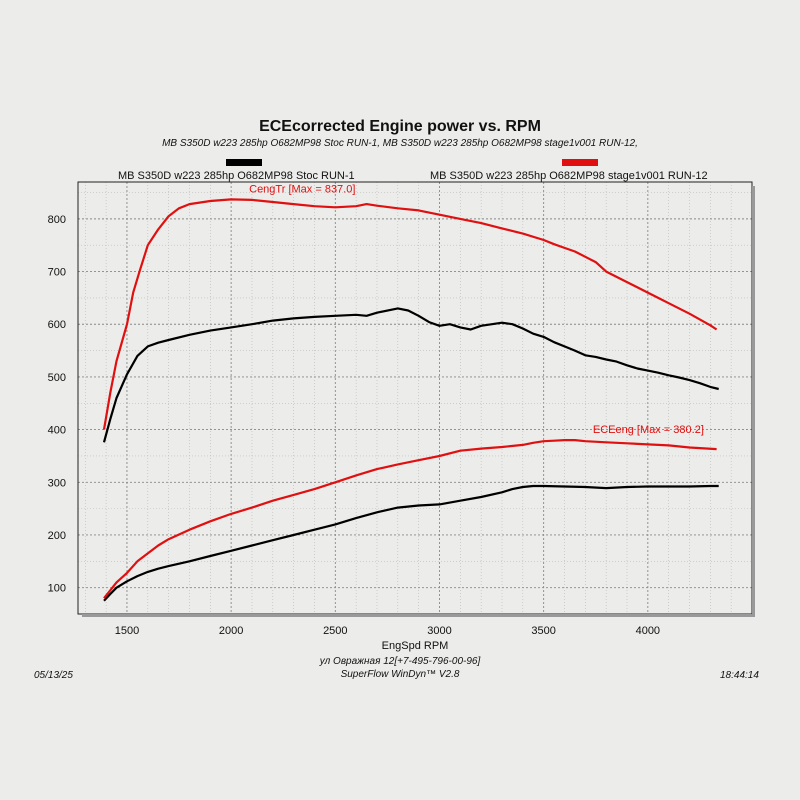  Describe the element at coordinates (648, 631) in the screenshot. I see `x-tick-label: 4000` at that location.